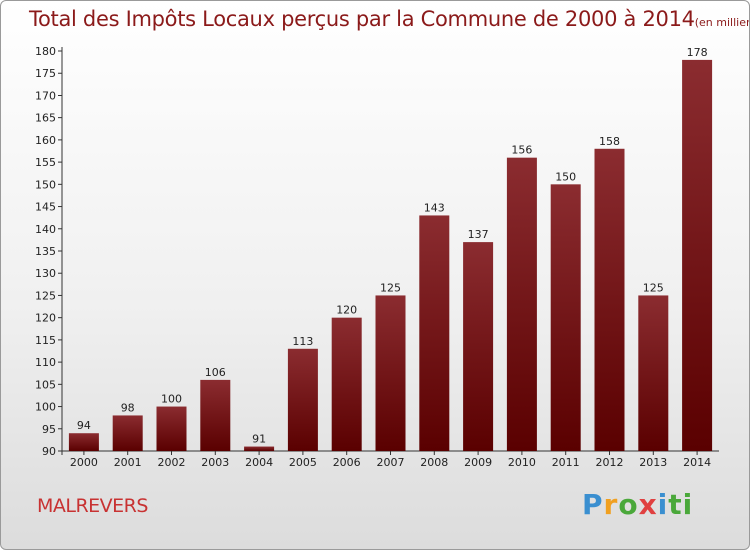 The height and width of the screenshot is (550, 750). Describe the element at coordinates (521, 304) in the screenshot. I see `bar-2010` at that location.